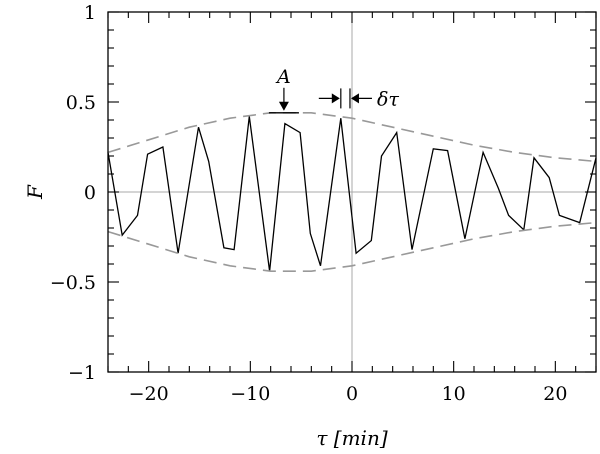 The height and width of the screenshot is (454, 600). What do you see at coordinates (283, 106) in the screenshot?
I see `annotation-arrowhead-A` at bounding box center [283, 106].